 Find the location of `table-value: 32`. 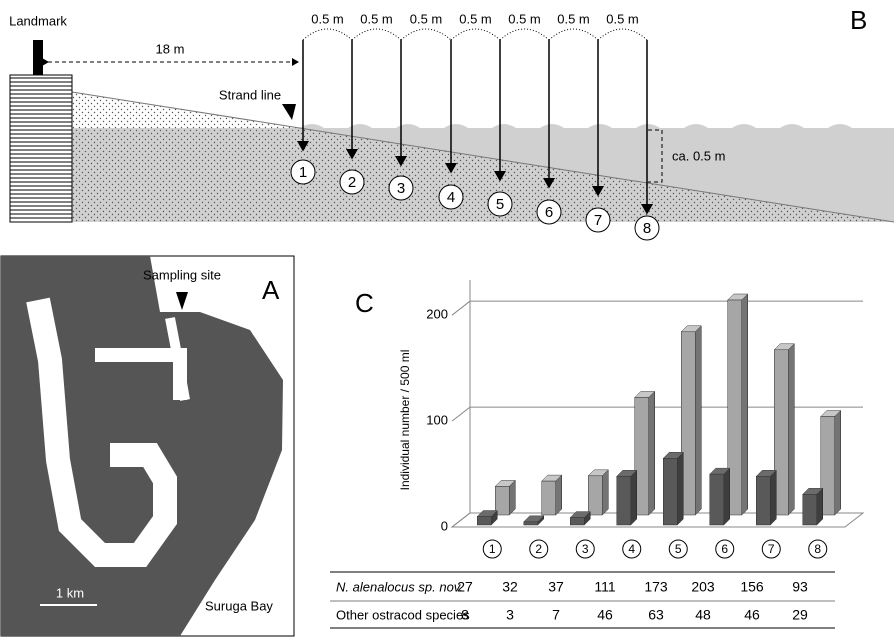

table-value: 32 is located at coordinates (510, 587).